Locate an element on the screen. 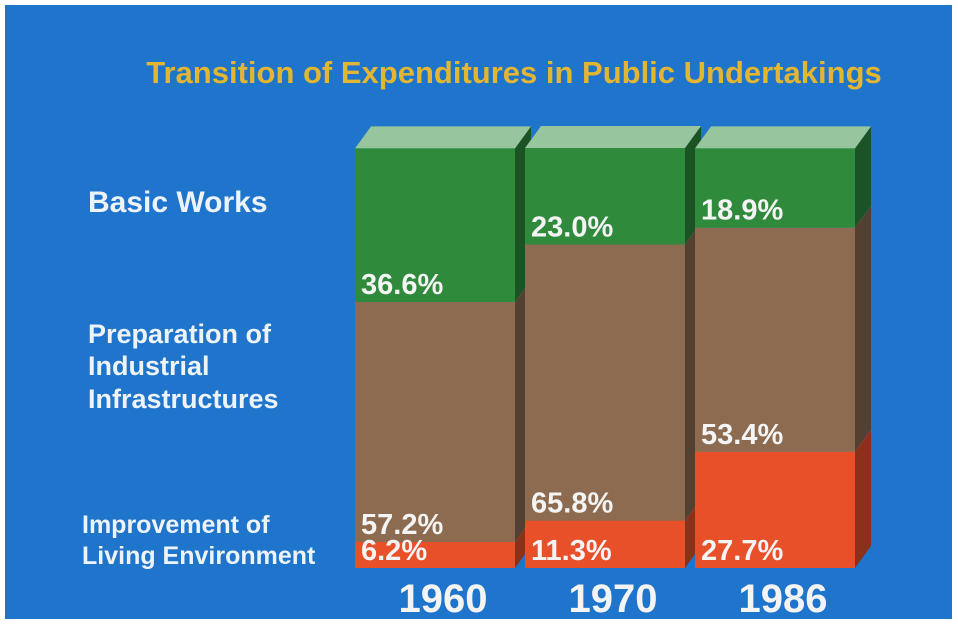 The width and height of the screenshot is (958, 626). legend-label: Improvement of Living Environment is located at coordinates (199, 541).